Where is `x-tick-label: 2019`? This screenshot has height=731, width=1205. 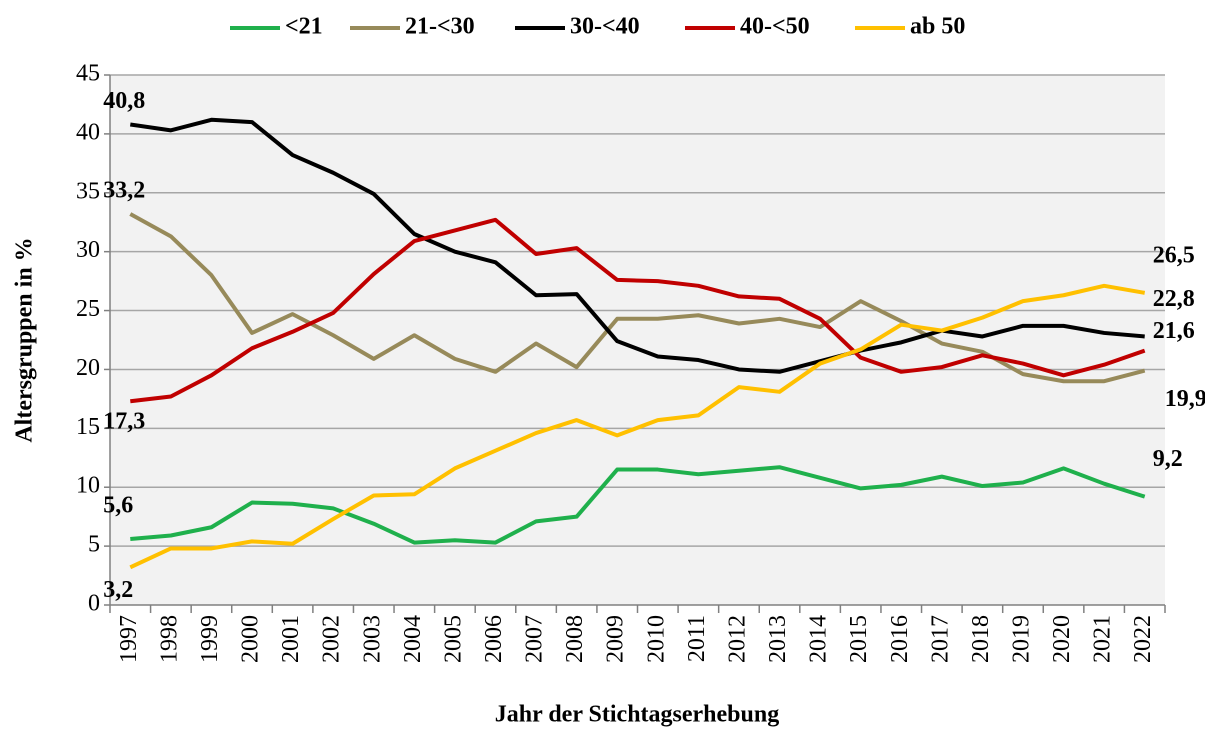
x-tick-label: 2019 is located at coordinates (1021, 639).